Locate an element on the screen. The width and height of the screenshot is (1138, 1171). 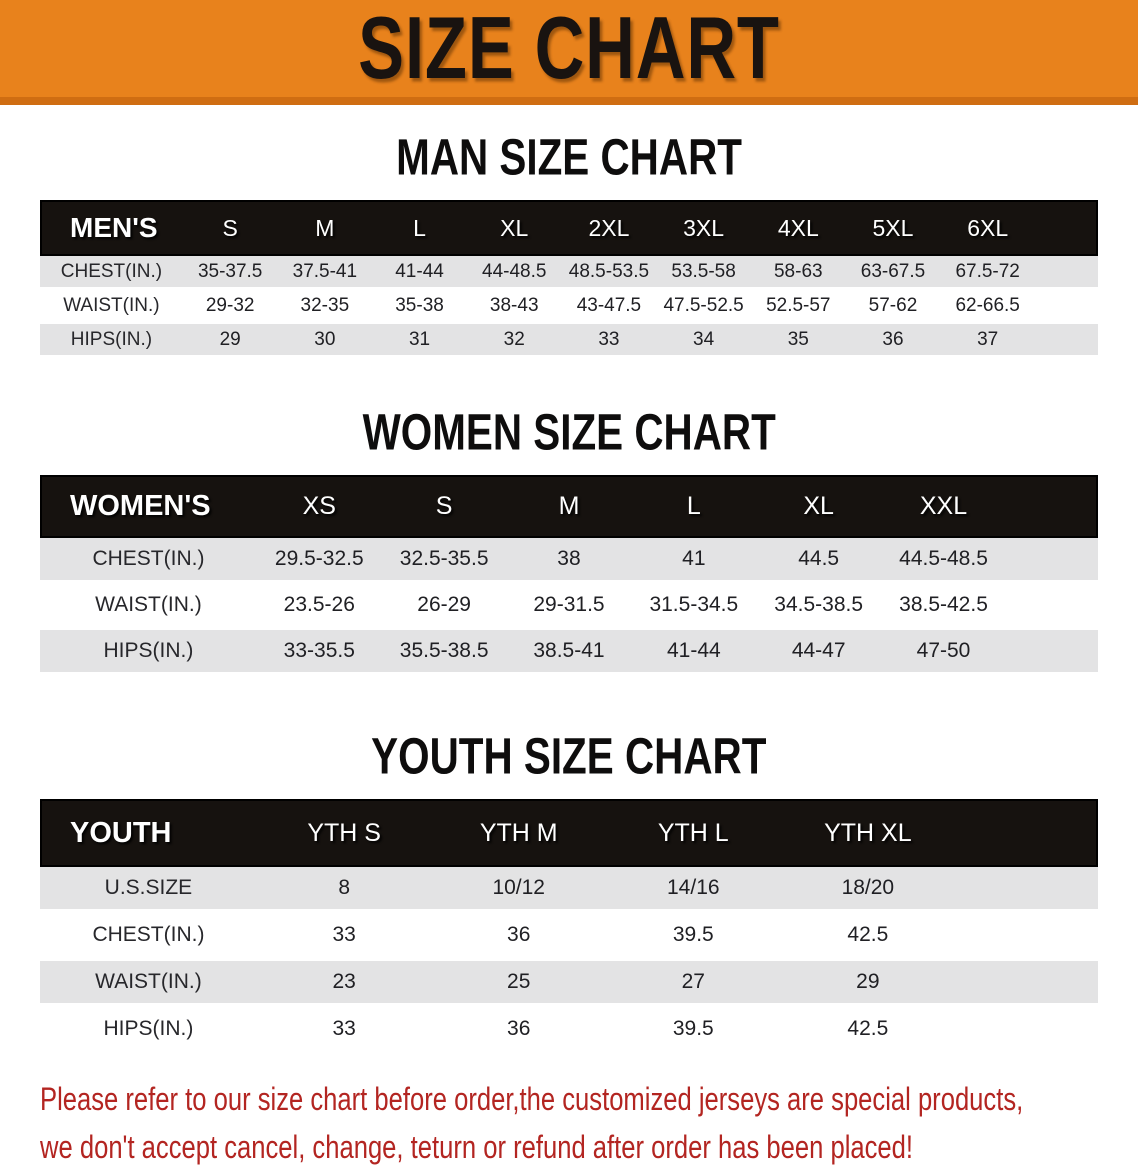
size-value-cell: 37.5-41 is located at coordinates (325, 273).